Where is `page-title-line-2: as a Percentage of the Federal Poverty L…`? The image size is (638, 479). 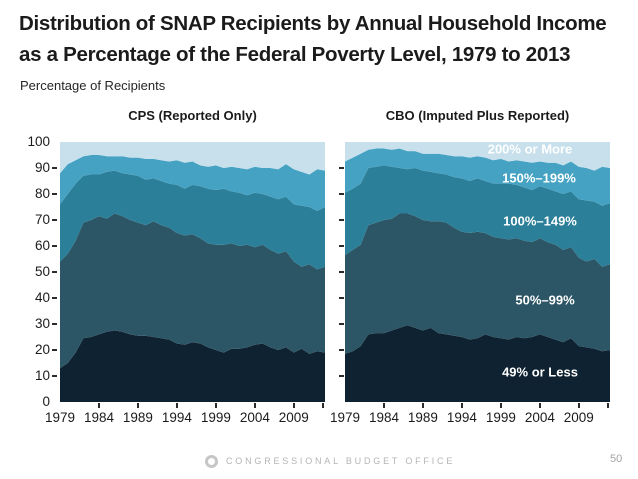
page-title-line-2: as a Percentage of the Federal Poverty L… is located at coordinates (295, 54).